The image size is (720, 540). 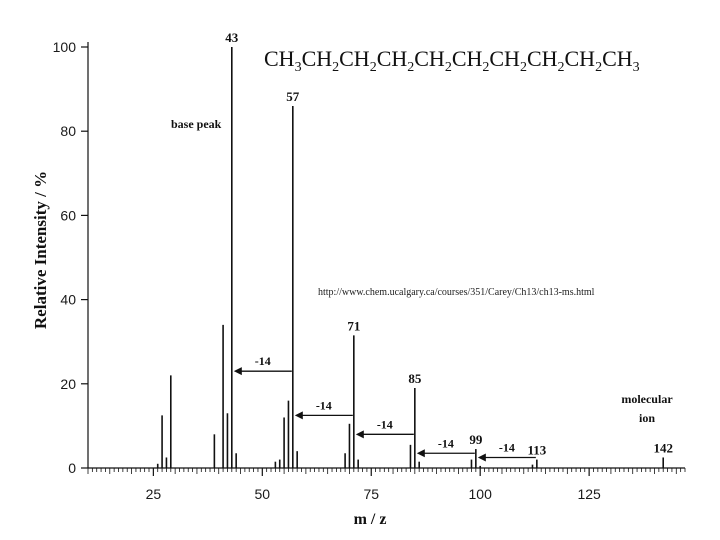 I want to click on peak-label: 85, so click(x=415, y=378).